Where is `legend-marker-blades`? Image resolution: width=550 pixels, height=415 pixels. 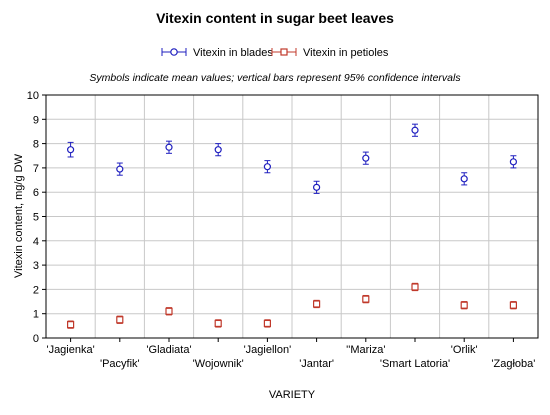
legend-marker-blades is located at coordinates (174, 52).